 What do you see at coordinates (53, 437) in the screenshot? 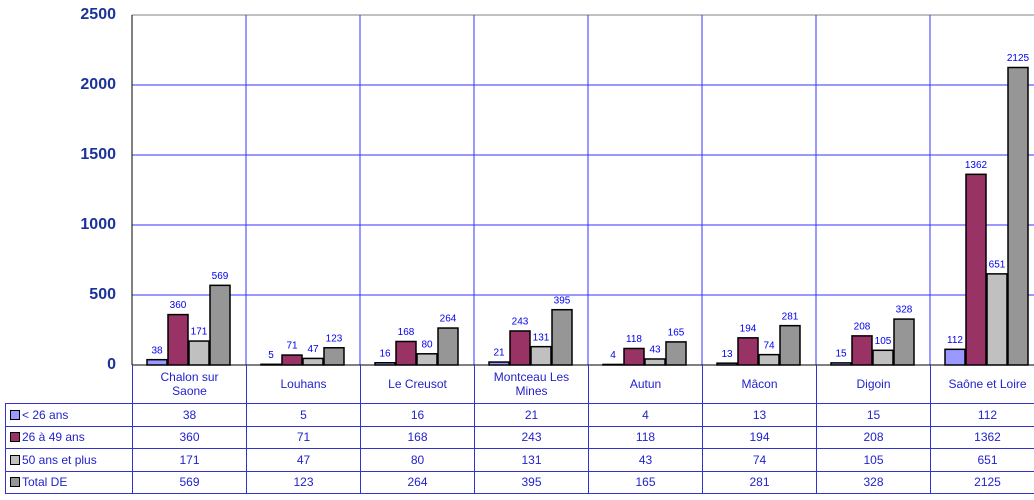
I see `legend-label: 26 à 49 ans` at bounding box center [53, 437].